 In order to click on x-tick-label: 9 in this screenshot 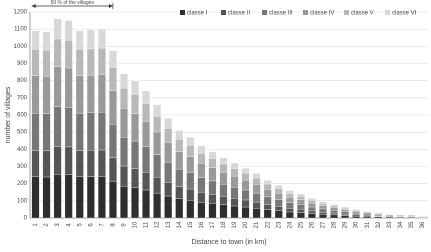, I will do `click(125, 225)`.